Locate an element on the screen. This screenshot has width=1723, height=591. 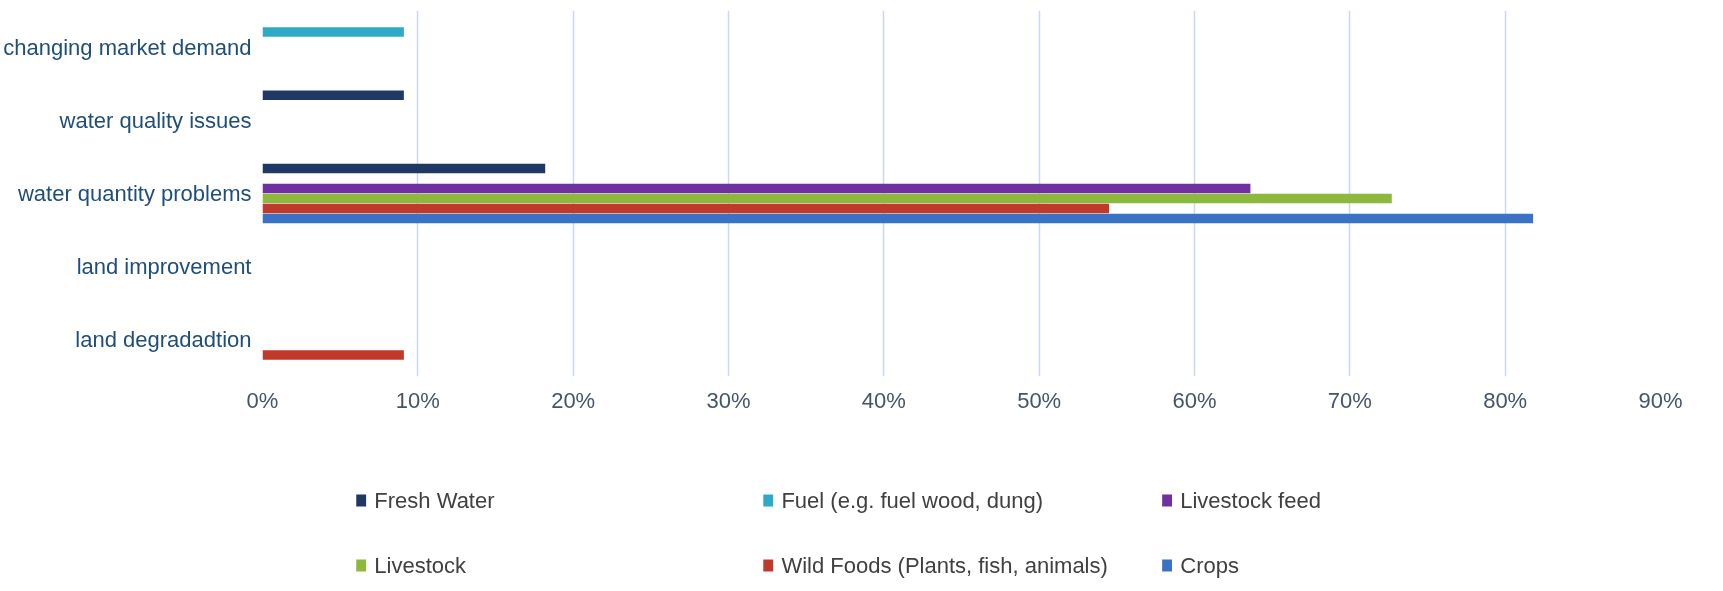
y-tick-label: water quantity problems is located at coordinates (134, 193).